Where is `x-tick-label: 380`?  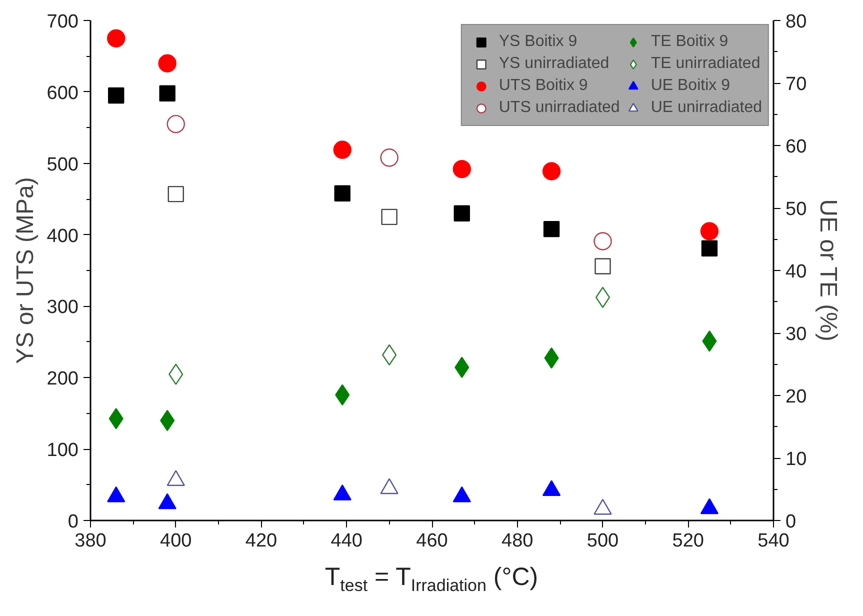
x-tick-label: 380 is located at coordinates (90, 541).